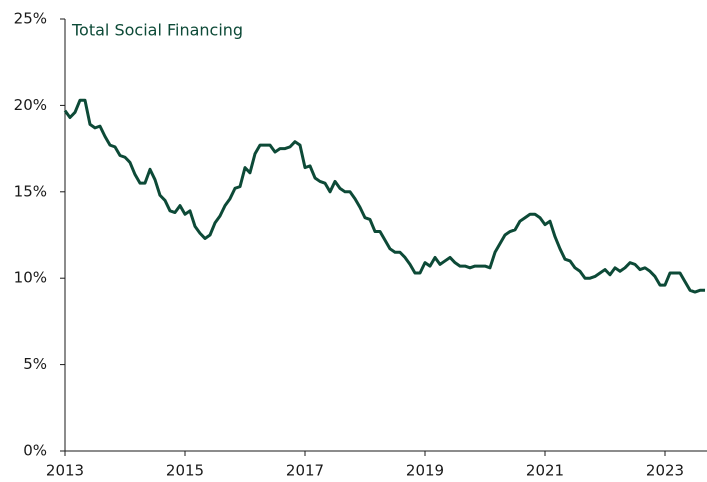  What do you see at coordinates (30, 278) in the screenshot?
I see `y-tick-label: 10%` at bounding box center [30, 278].